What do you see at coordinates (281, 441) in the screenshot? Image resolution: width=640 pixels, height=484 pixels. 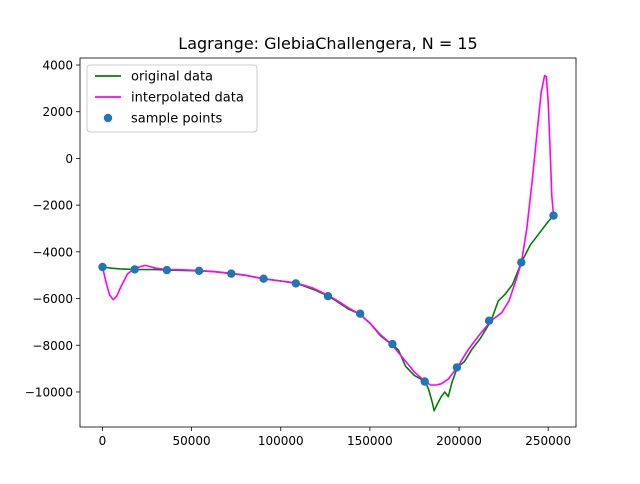 I see `x-tick-label: 100000` at bounding box center [281, 441].